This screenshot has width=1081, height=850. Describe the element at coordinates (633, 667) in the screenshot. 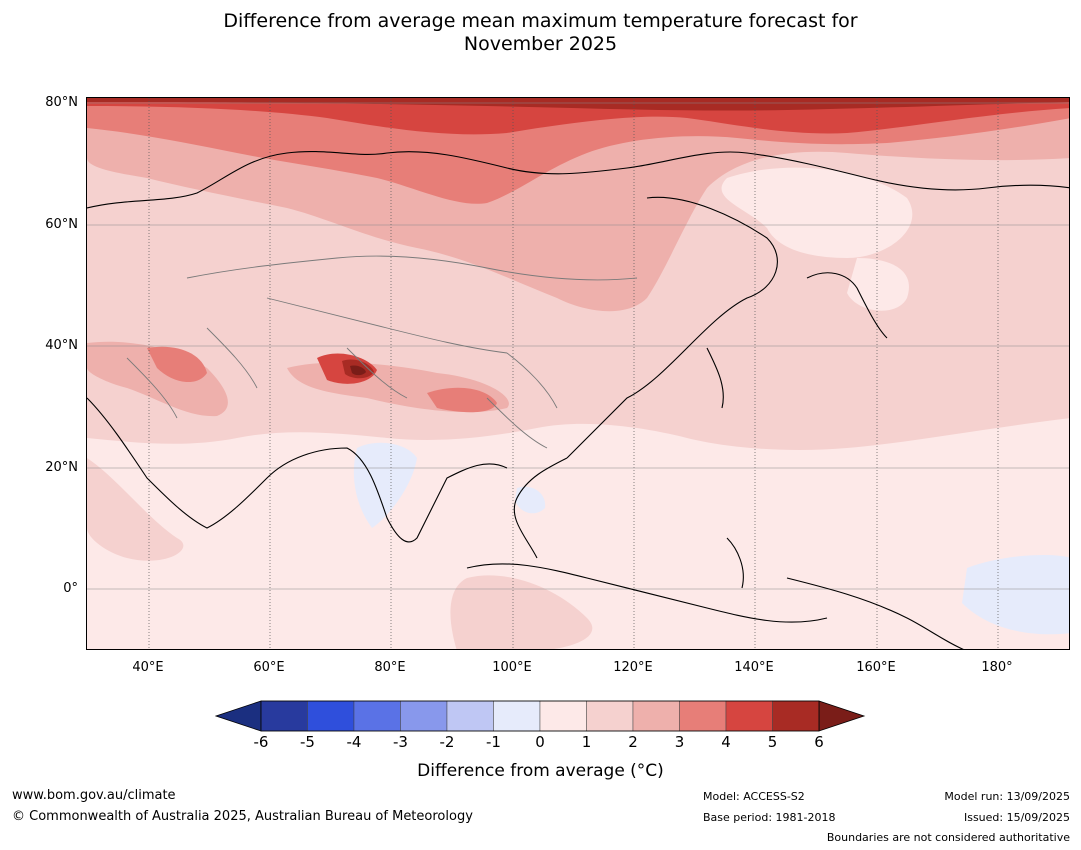

I see `lon-label-120e: 120°E` at that location.